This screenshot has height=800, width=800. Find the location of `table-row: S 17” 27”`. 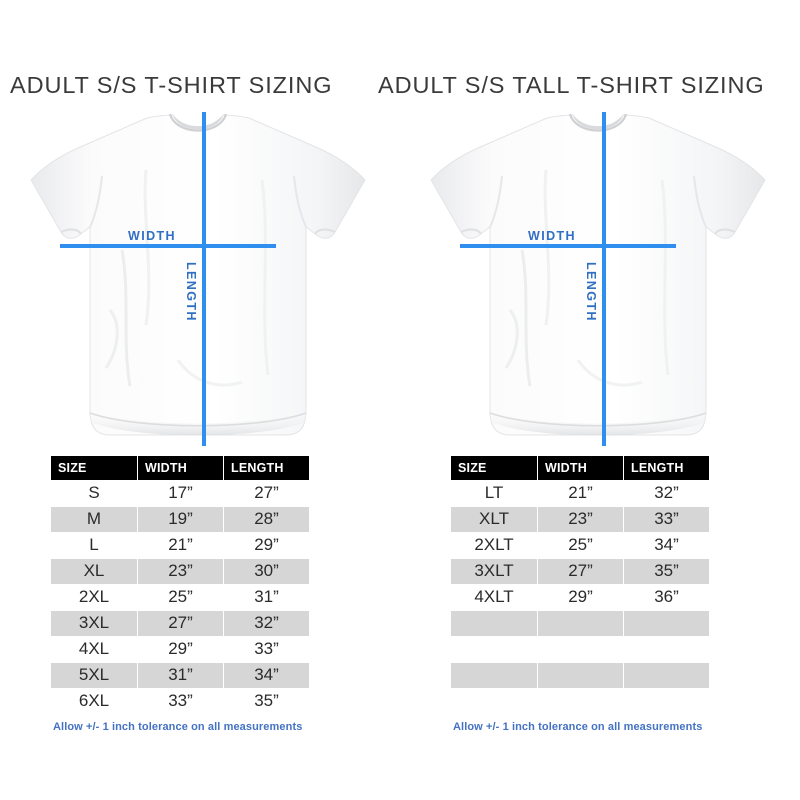

table-row: S 17” 27” is located at coordinates (180, 493).